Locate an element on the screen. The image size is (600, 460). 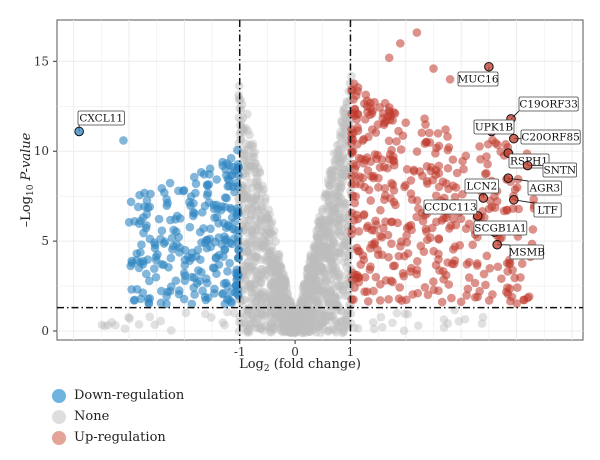
gene-label-text: UPK1B is located at coordinates (494, 128).